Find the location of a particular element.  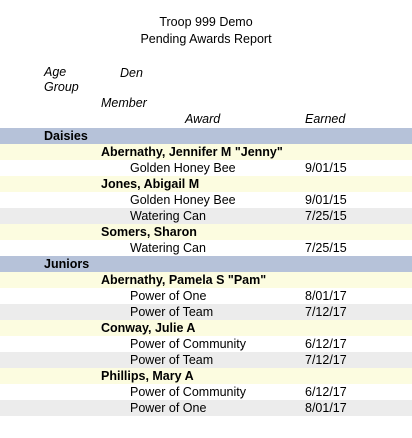

column-header: Earned is located at coordinates (325, 119).